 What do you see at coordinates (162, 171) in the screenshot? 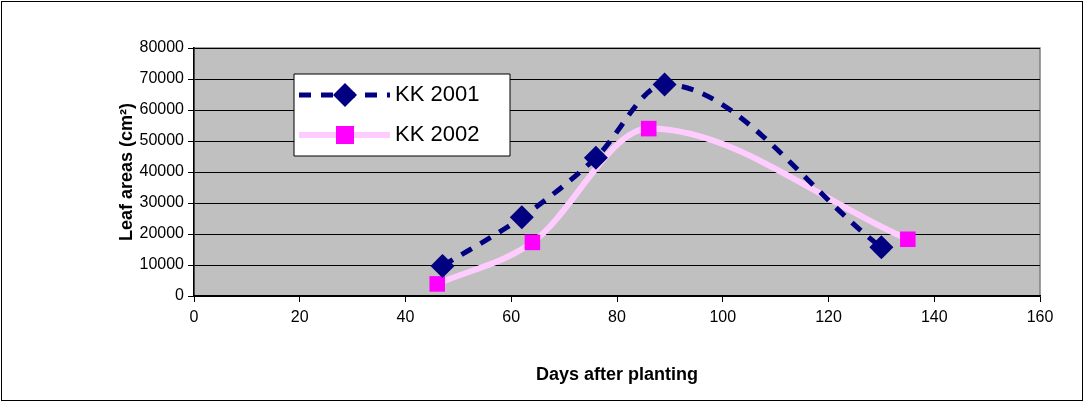
I see `y-tick-label: 40000` at bounding box center [162, 171].